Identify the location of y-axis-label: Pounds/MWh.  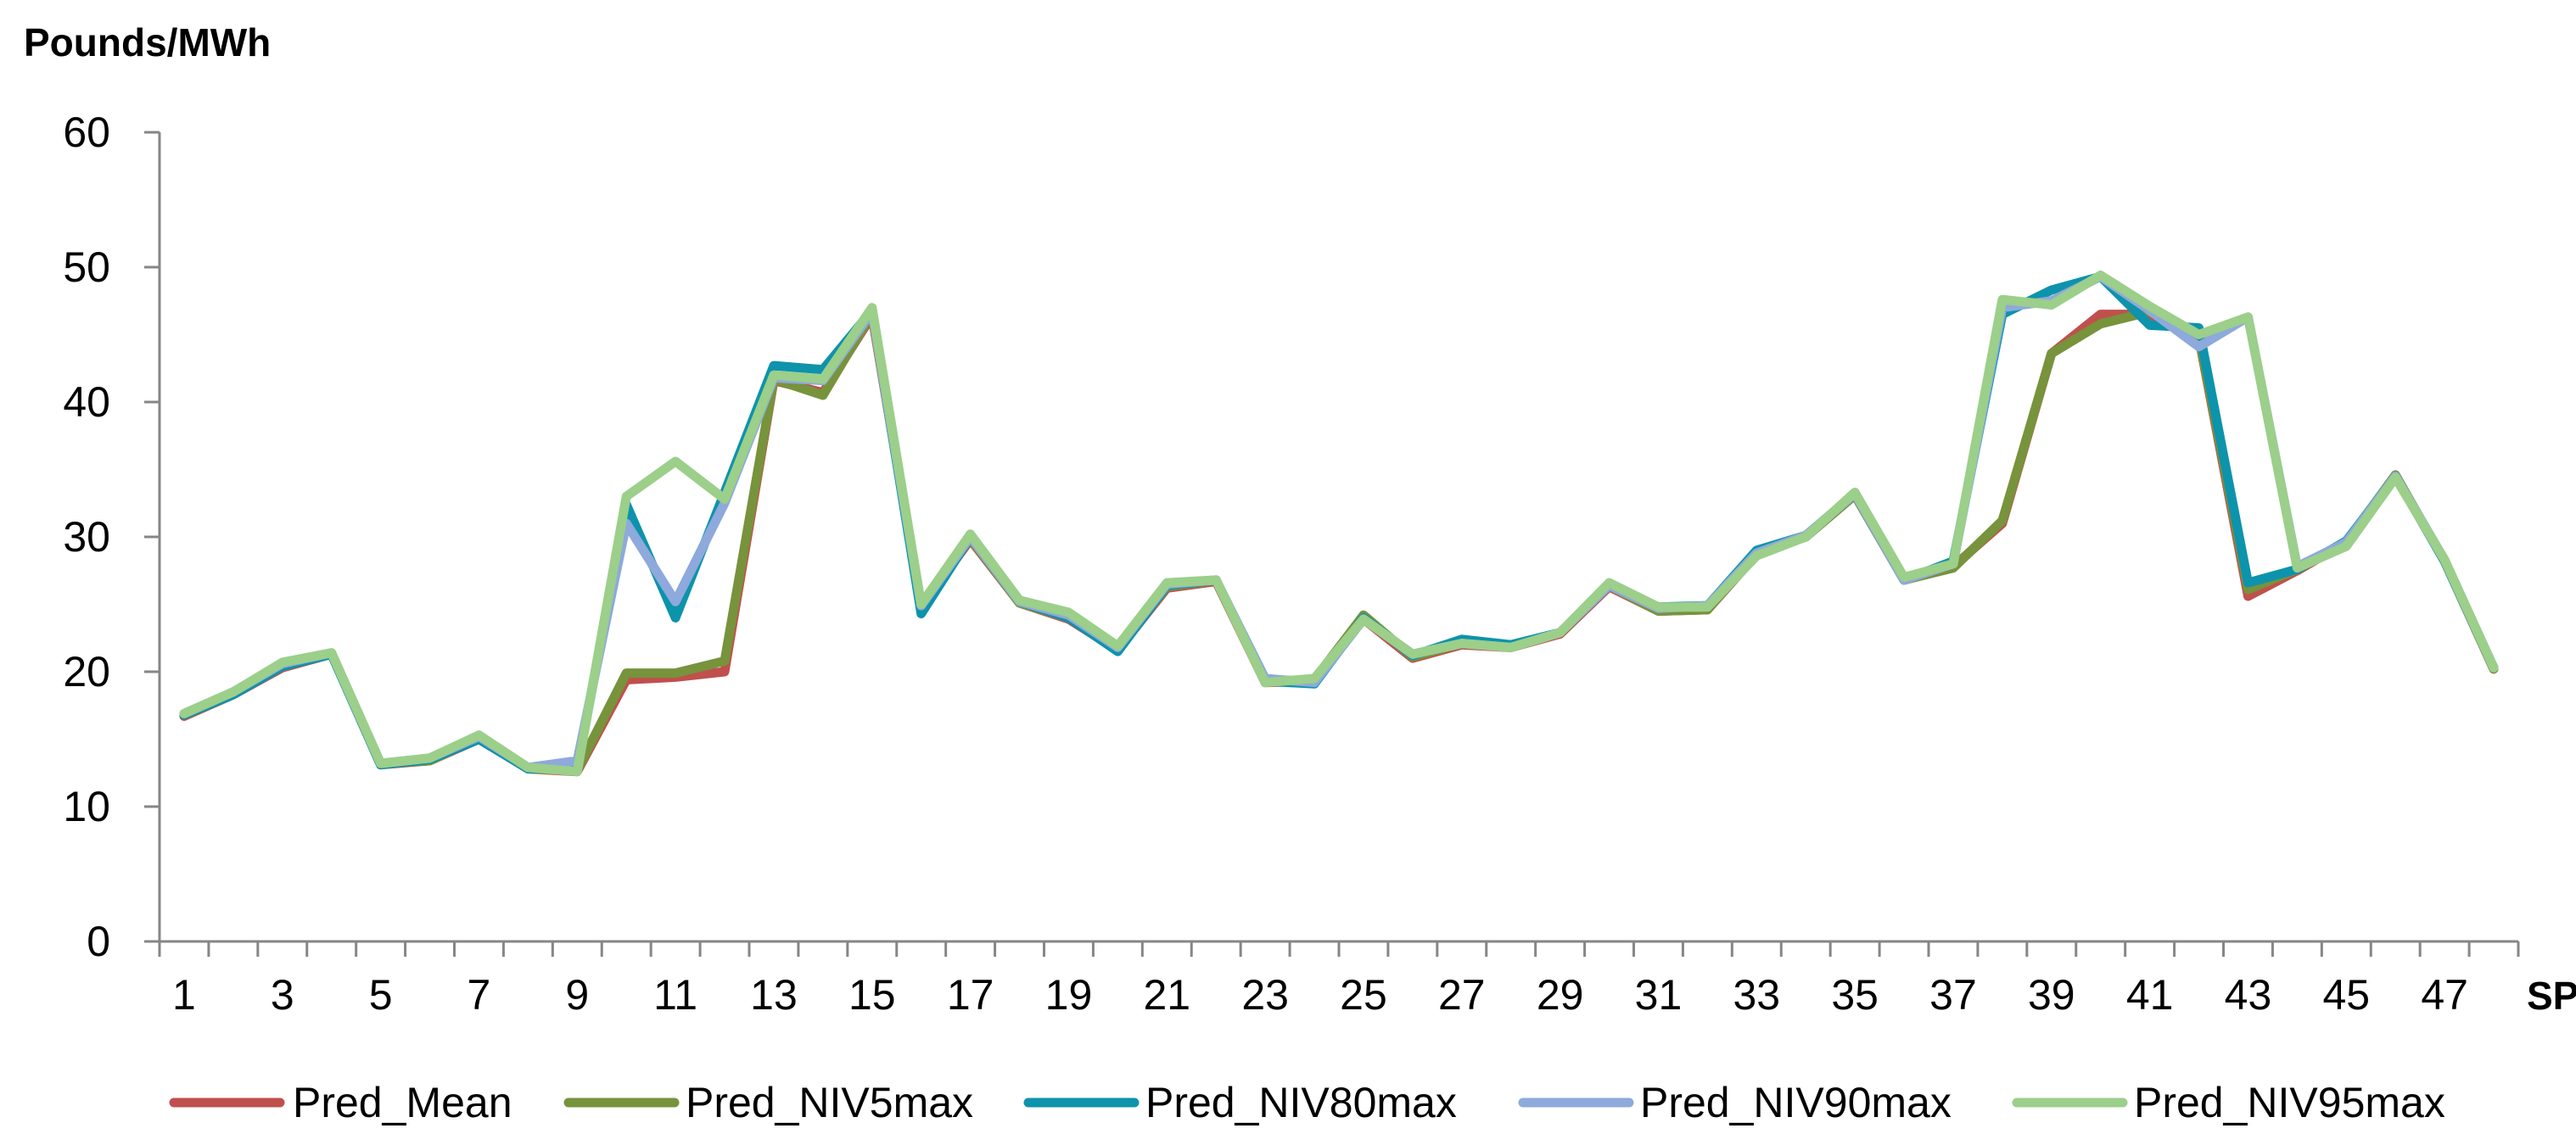
(147, 42).